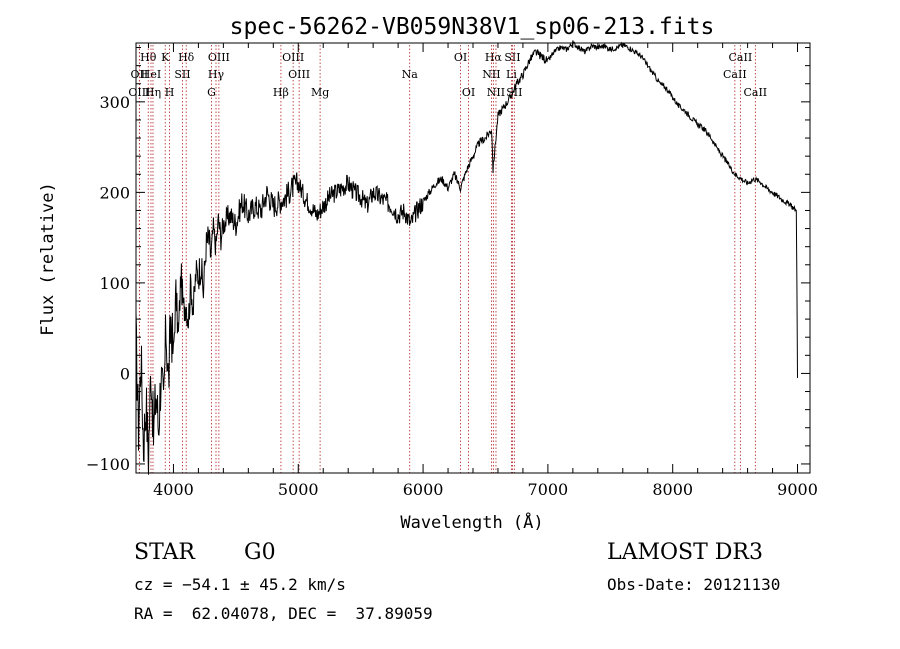 The height and width of the screenshot is (649, 900). Describe the element at coordinates (173, 489) in the screenshot. I see `x-tick-label: 4000` at that location.